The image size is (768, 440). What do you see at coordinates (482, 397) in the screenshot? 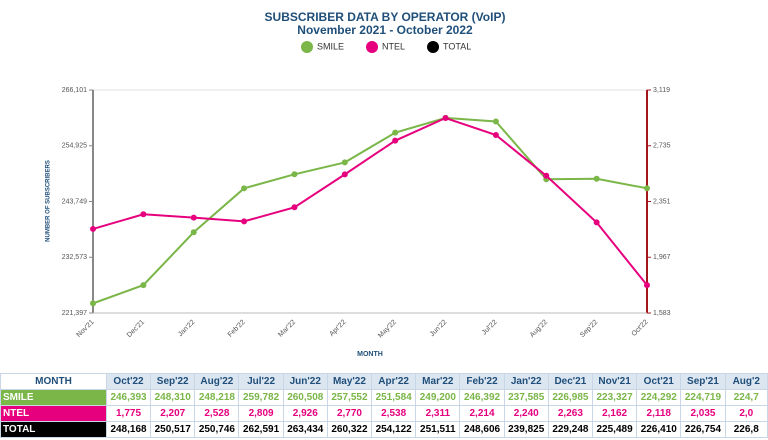
I see `table-cell: 246,392` at bounding box center [482, 397].